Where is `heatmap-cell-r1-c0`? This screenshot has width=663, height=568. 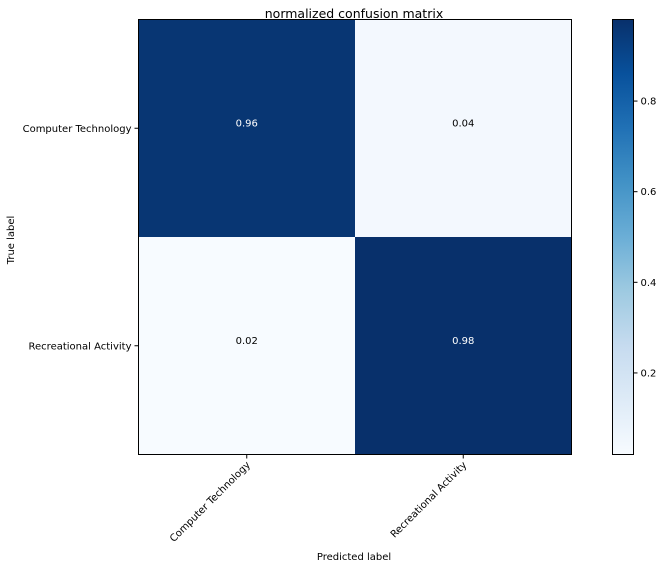
heatmap-cell-r1-c0 is located at coordinates (246, 346).